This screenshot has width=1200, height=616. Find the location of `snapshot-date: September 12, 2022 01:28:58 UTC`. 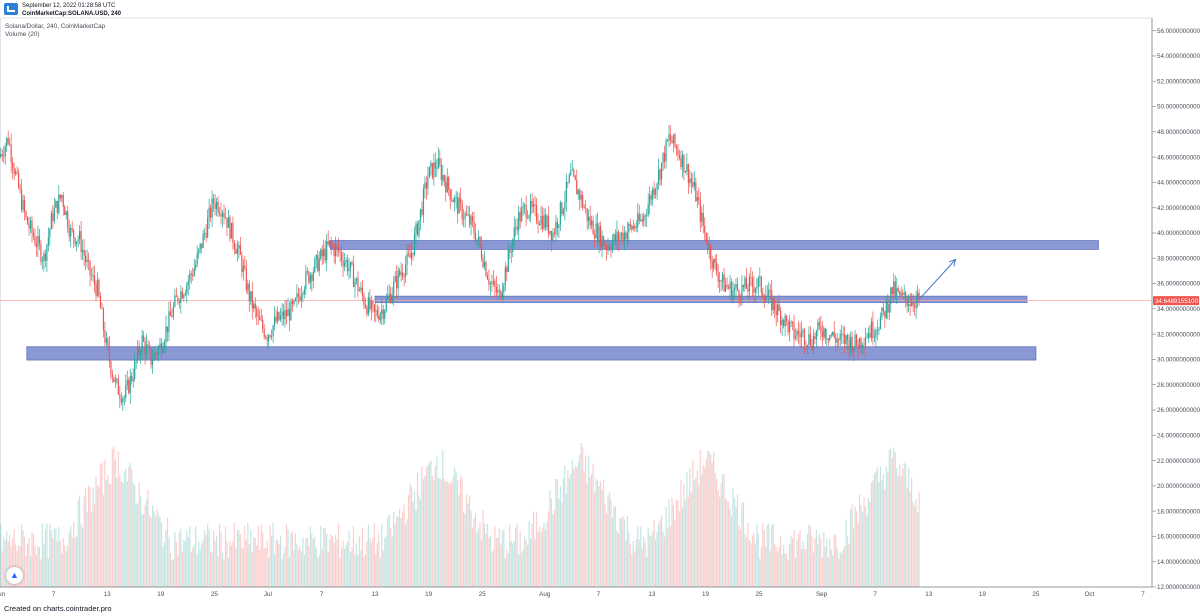

snapshot-date: September 12, 2022 01:28:58 UTC is located at coordinates (69, 6).